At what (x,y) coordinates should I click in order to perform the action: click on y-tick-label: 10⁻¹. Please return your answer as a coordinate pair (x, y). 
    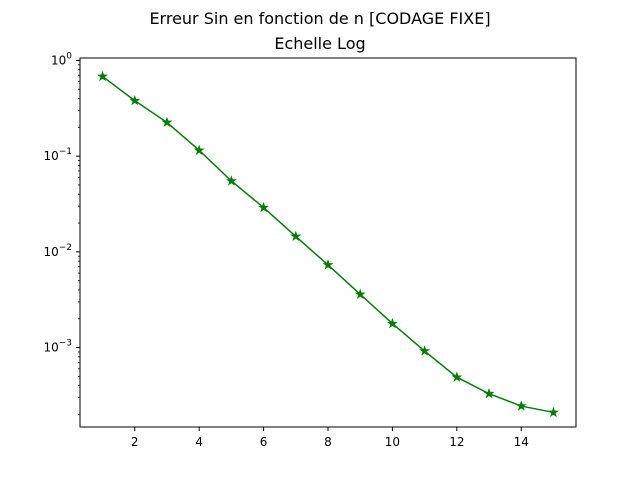
    Looking at the image, I should click on (57, 155).